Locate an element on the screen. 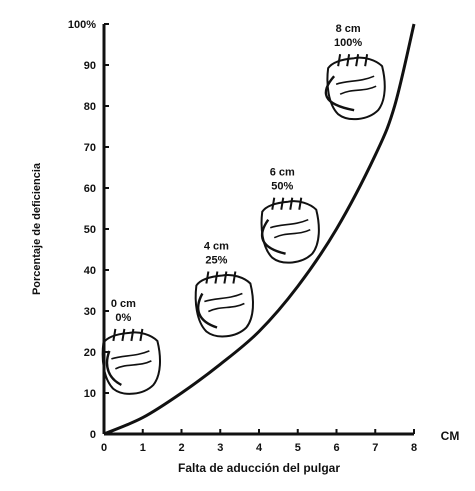  y-tick-label: 10 is located at coordinates (90, 394).